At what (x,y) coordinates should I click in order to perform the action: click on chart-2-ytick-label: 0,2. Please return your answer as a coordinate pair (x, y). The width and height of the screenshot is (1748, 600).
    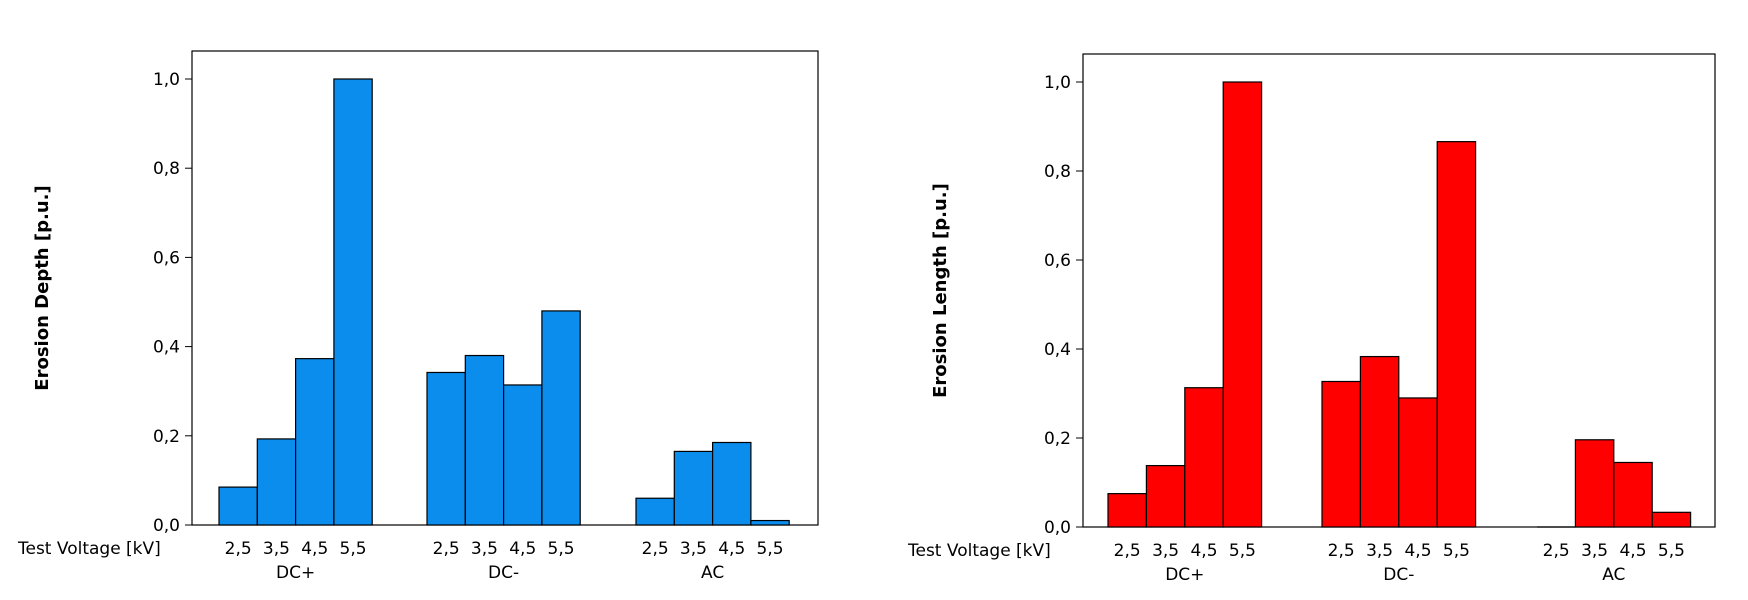
    Looking at the image, I should click on (1057, 439).